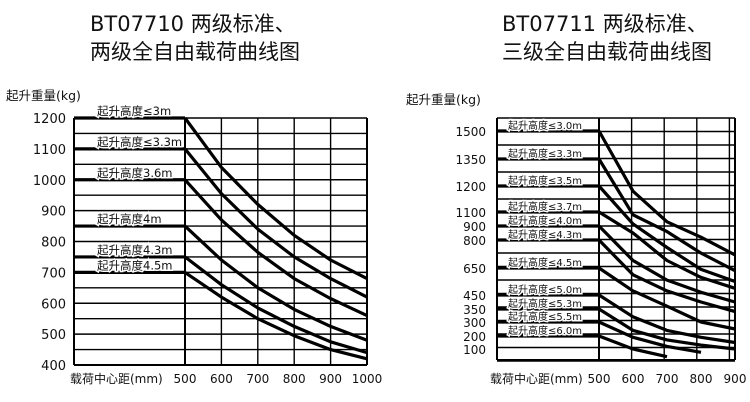  What do you see at coordinates (474, 227) in the screenshot?
I see `chart-2-y-tick-label: 900` at bounding box center [474, 227].